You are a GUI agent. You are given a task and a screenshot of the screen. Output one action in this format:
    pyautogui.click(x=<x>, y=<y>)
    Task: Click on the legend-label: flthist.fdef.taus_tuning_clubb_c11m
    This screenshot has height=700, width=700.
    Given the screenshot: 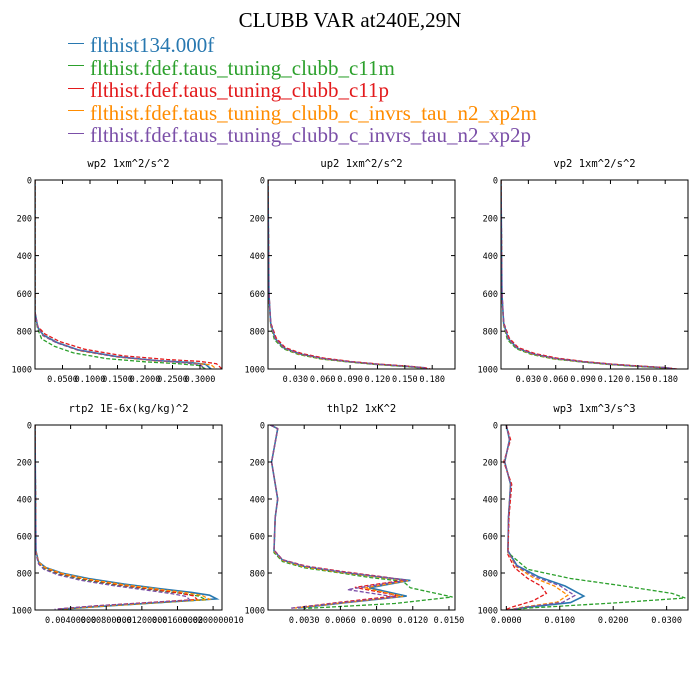 What is the action you would take?
    pyautogui.click(x=242, y=67)
    